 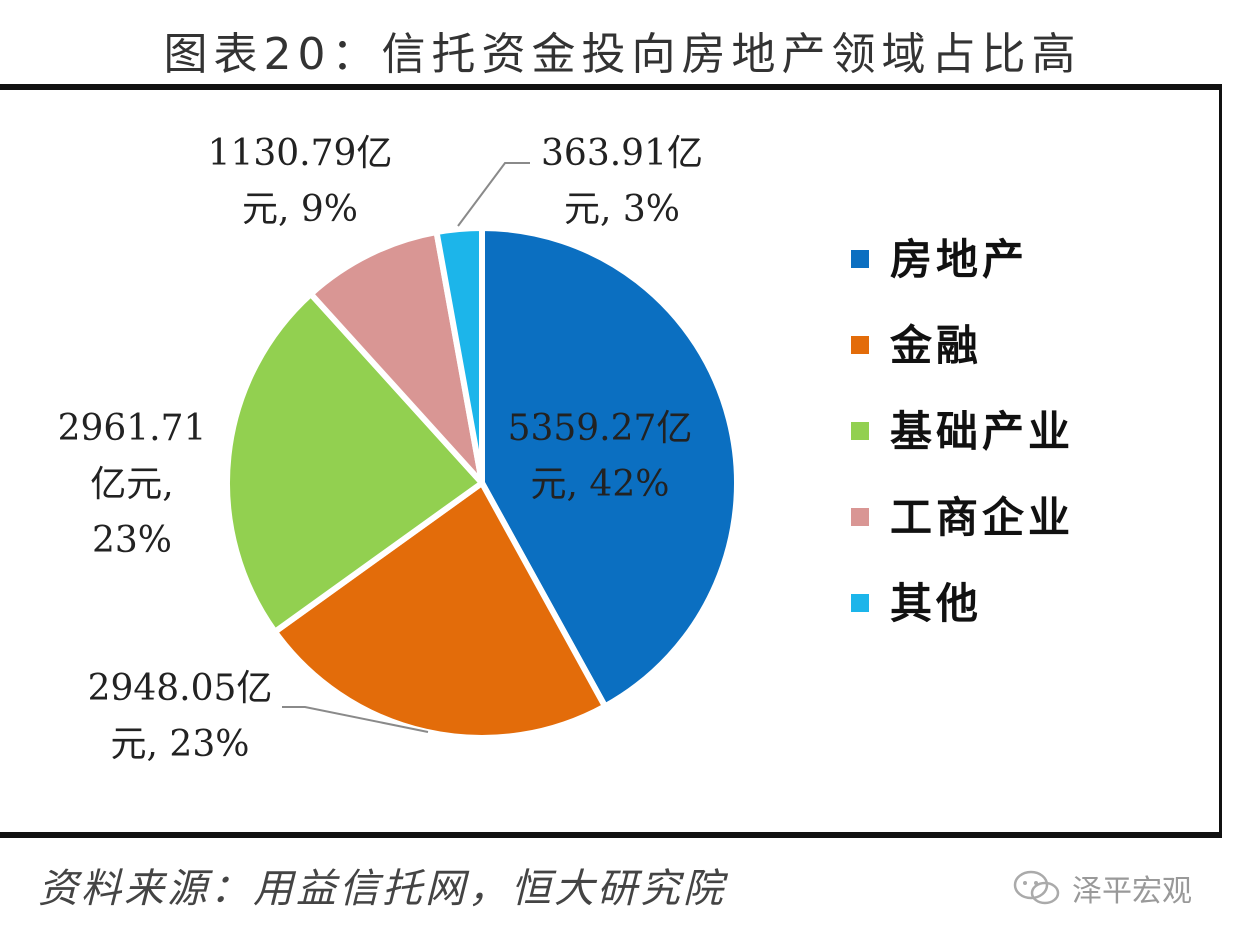 I want to click on leader-lines, so click(x=406, y=447).